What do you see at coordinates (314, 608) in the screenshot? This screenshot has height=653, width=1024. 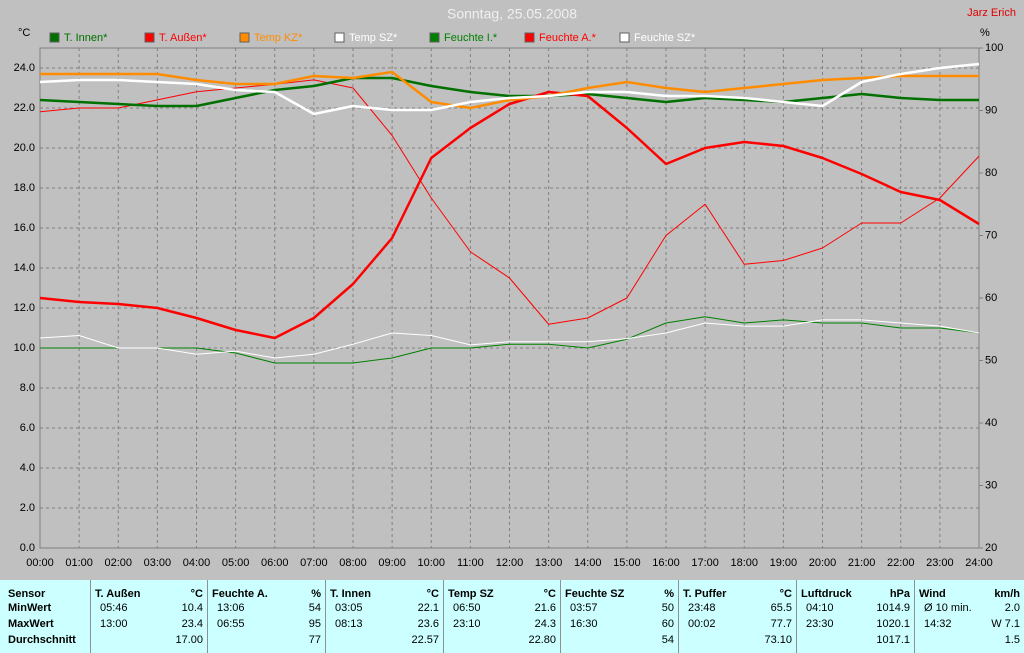 I see `value-cell: 54` at bounding box center [314, 608].